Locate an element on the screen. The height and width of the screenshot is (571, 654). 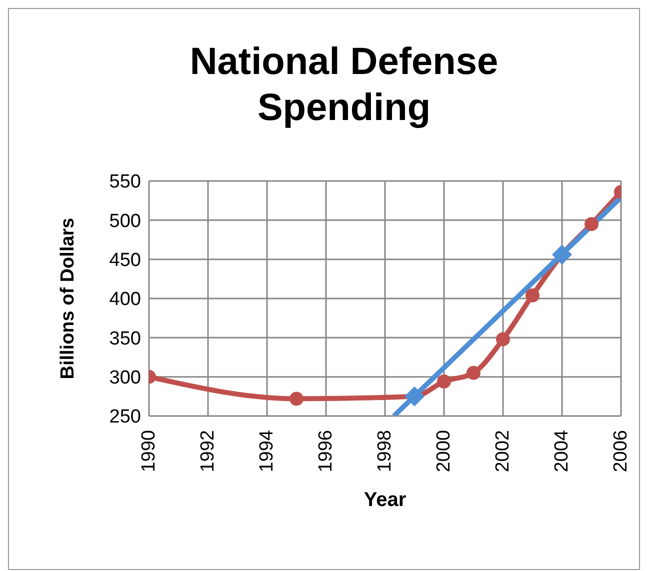
x-tick-label: 2006 is located at coordinates (621, 451).